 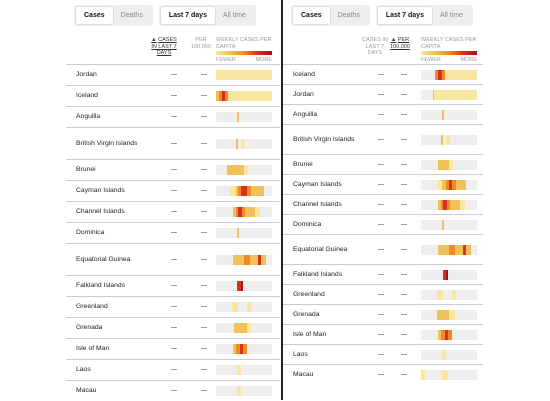 What do you see at coordinates (201, 43) in the screenshot?
I see `per-100k-column-header: PER 100,000` at bounding box center [201, 43].